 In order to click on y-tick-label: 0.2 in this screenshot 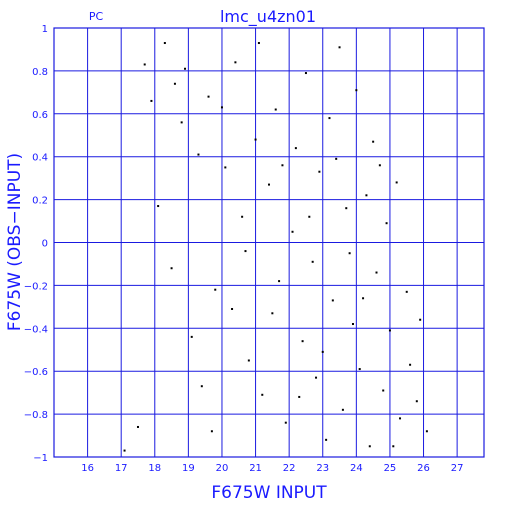, I will do `click(40, 201)`.